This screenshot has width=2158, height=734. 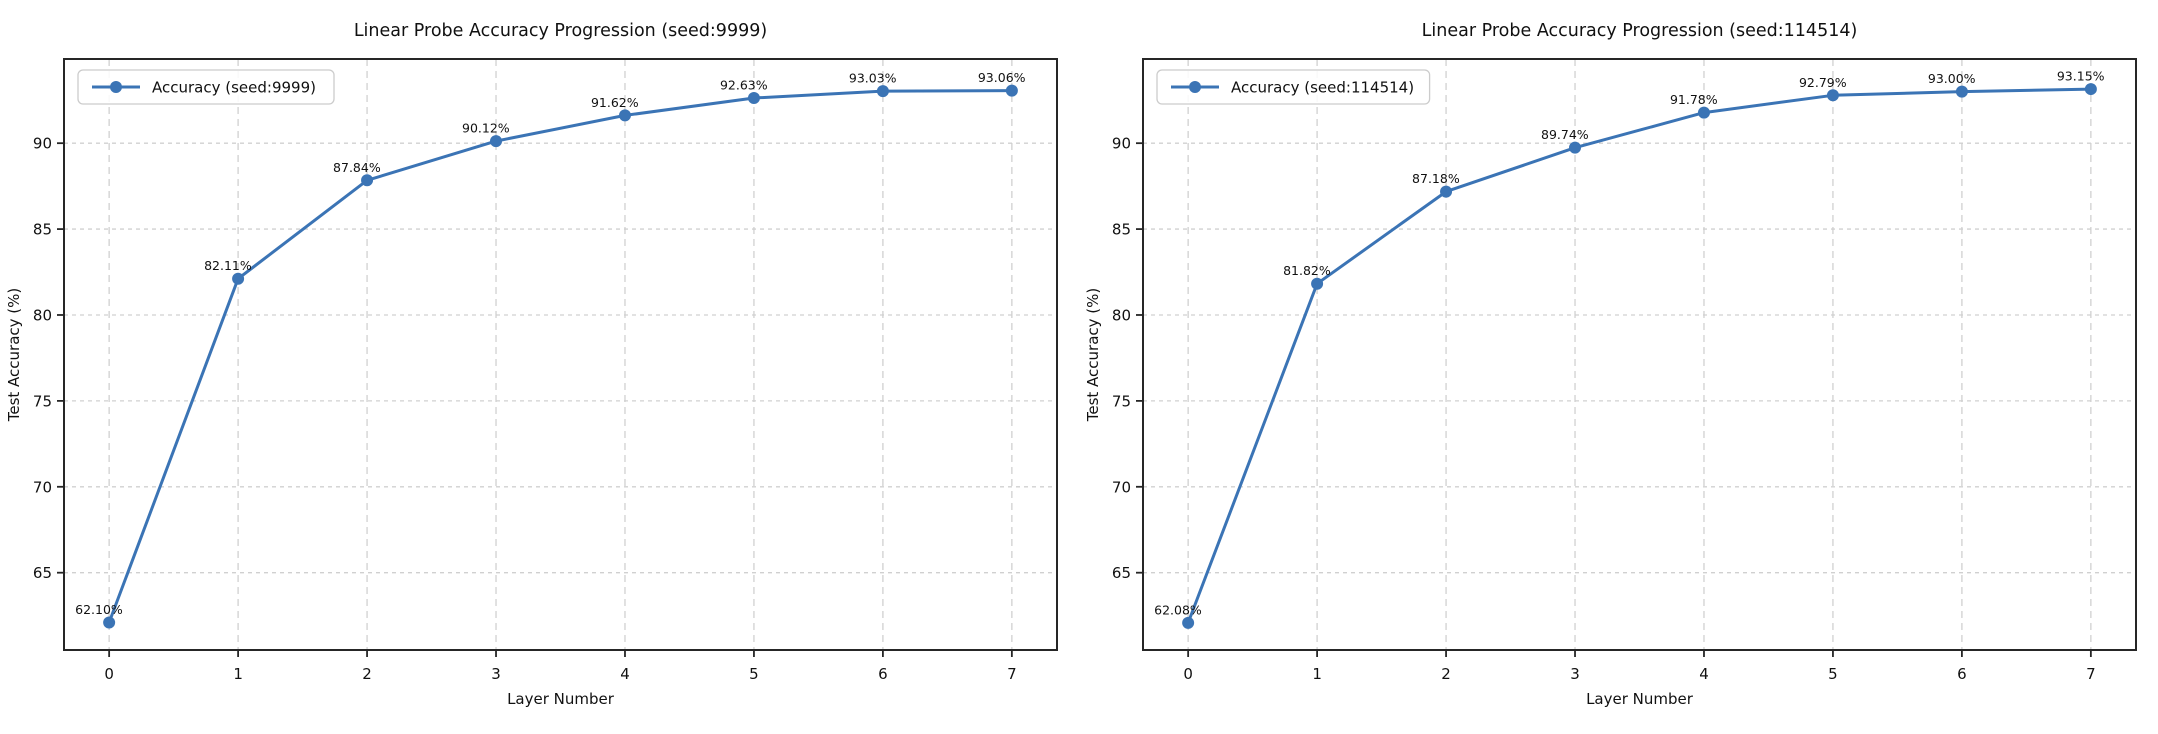 What do you see at coordinates (99, 609) in the screenshot?
I see `data-point-label: 62.10%` at bounding box center [99, 609].